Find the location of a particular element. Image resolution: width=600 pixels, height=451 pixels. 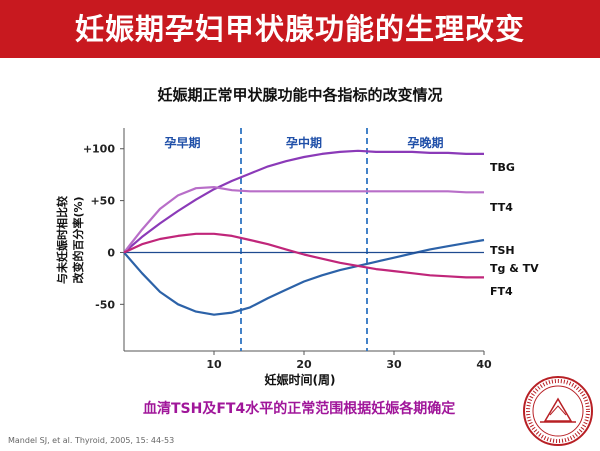

footer-note: 血清TSH及FT4水平的正常范围根据妊娠各期确定 is located at coordinates (299, 409).